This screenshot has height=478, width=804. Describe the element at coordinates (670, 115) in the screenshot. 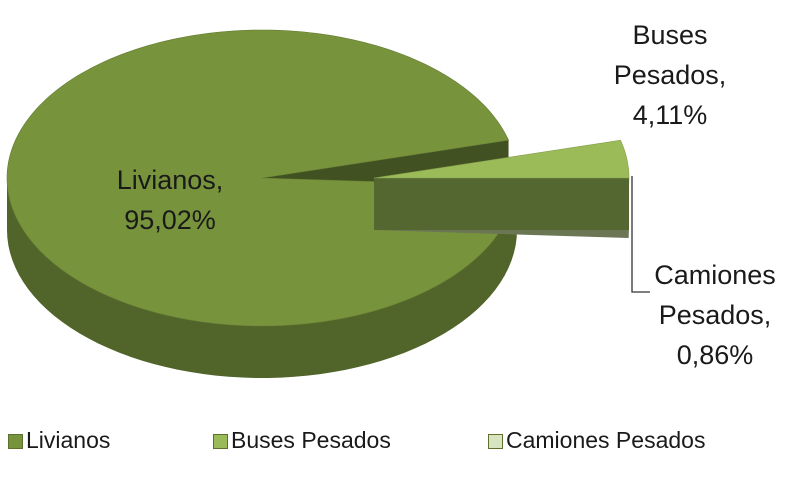

I see `data-label-value: 4,11%` at that location.